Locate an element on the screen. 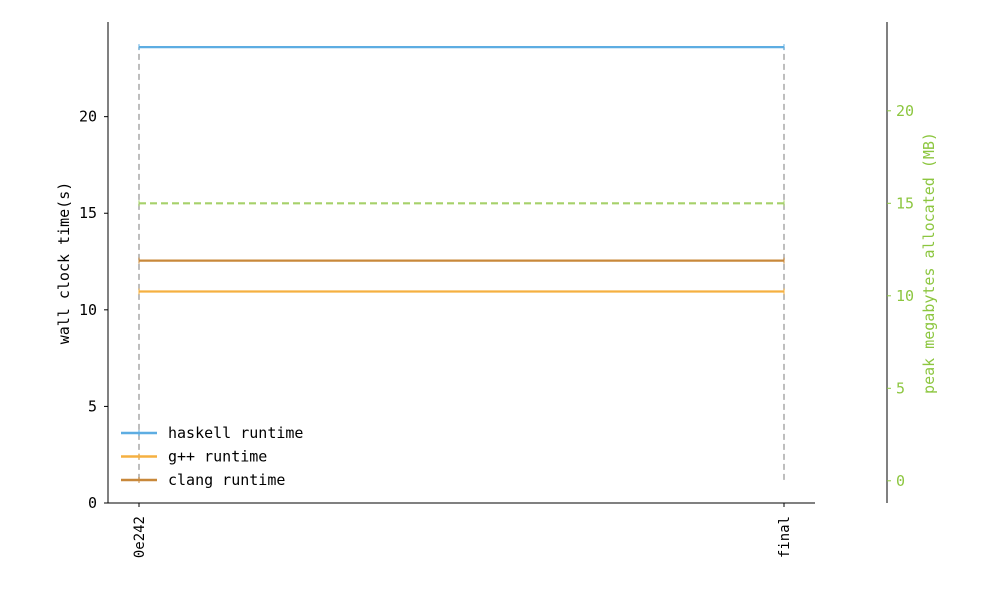 Image resolution: width=1000 pixels, height=600 pixels. left-axis-title: wall clock time(s) is located at coordinates (64, 263).